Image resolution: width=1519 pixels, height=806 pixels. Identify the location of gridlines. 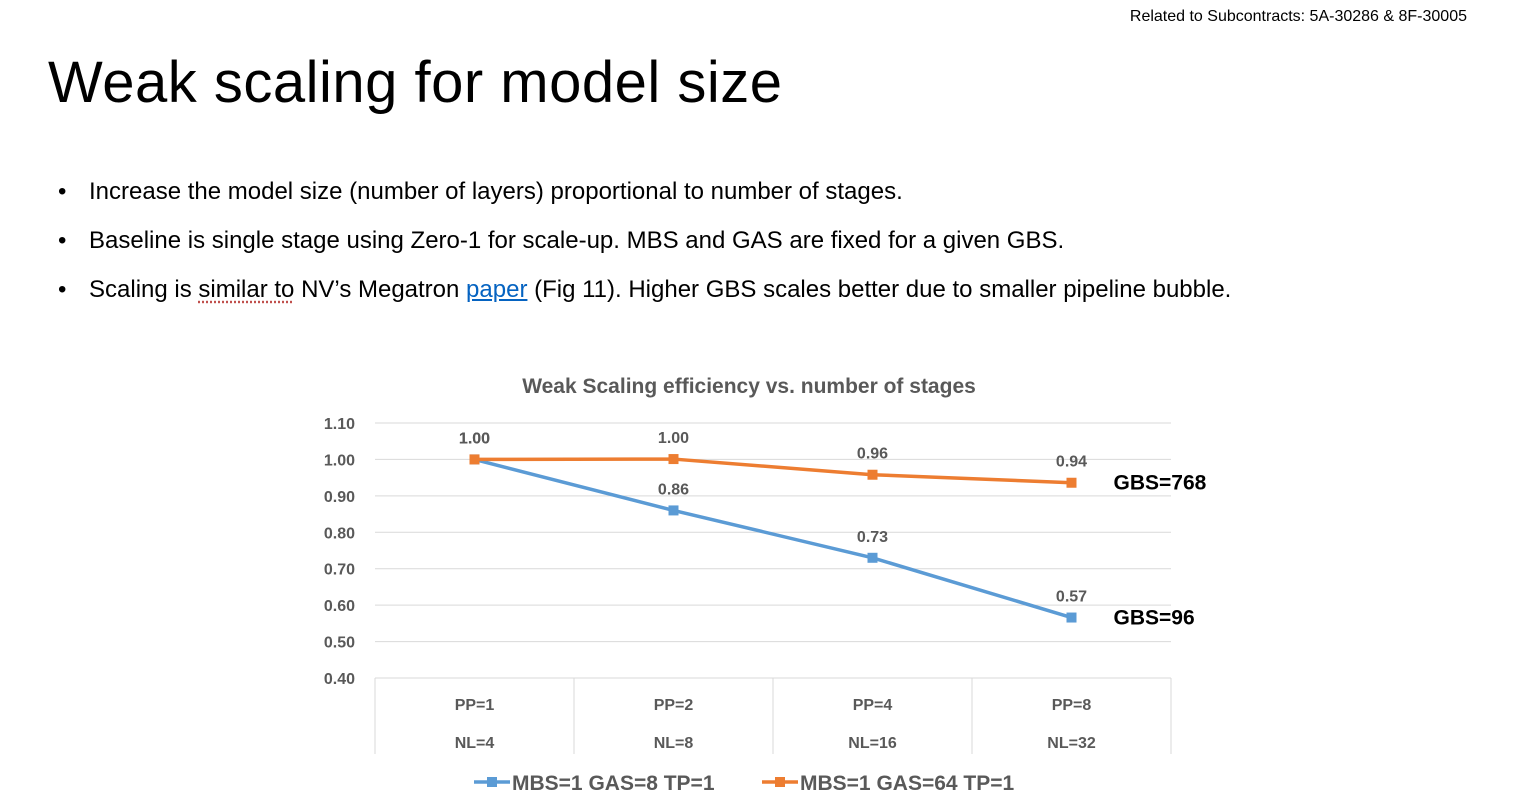
(773, 532).